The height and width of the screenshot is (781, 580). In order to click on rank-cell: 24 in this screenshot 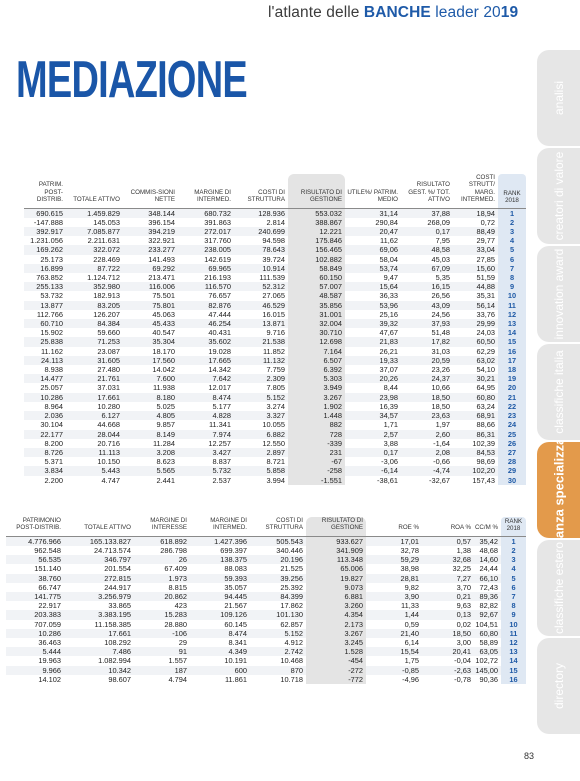, I will do `click(512, 425)`.